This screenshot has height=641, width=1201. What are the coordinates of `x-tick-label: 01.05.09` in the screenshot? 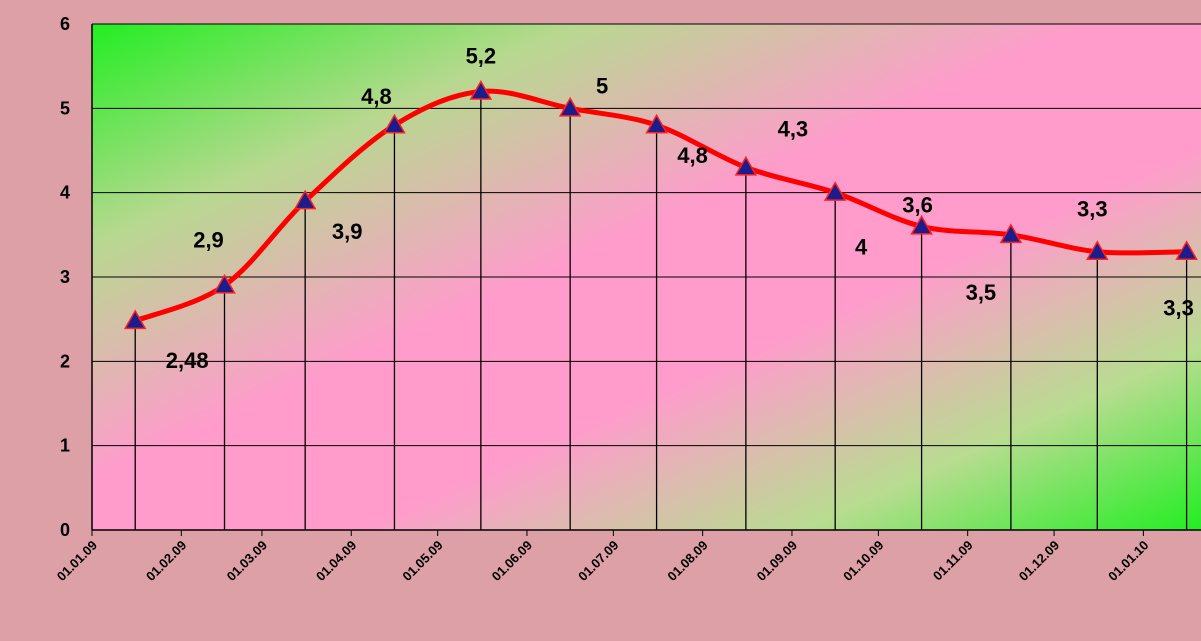 It's located at (422, 561).